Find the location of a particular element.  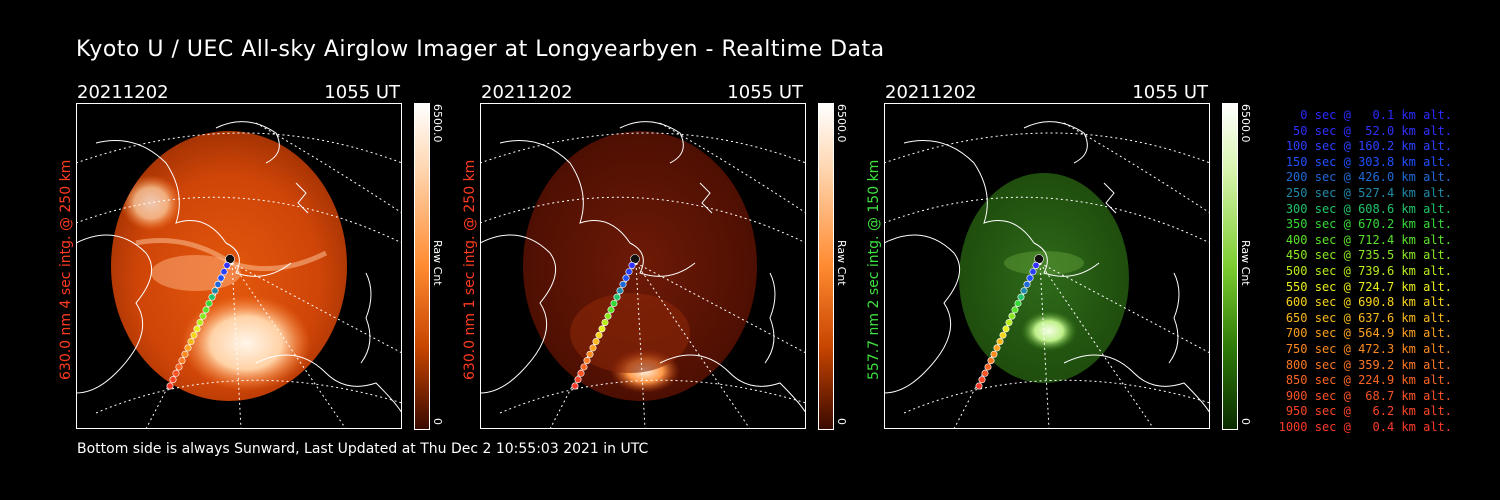

panel-1-colorbar-min: 0 is located at coordinates (437, 421).